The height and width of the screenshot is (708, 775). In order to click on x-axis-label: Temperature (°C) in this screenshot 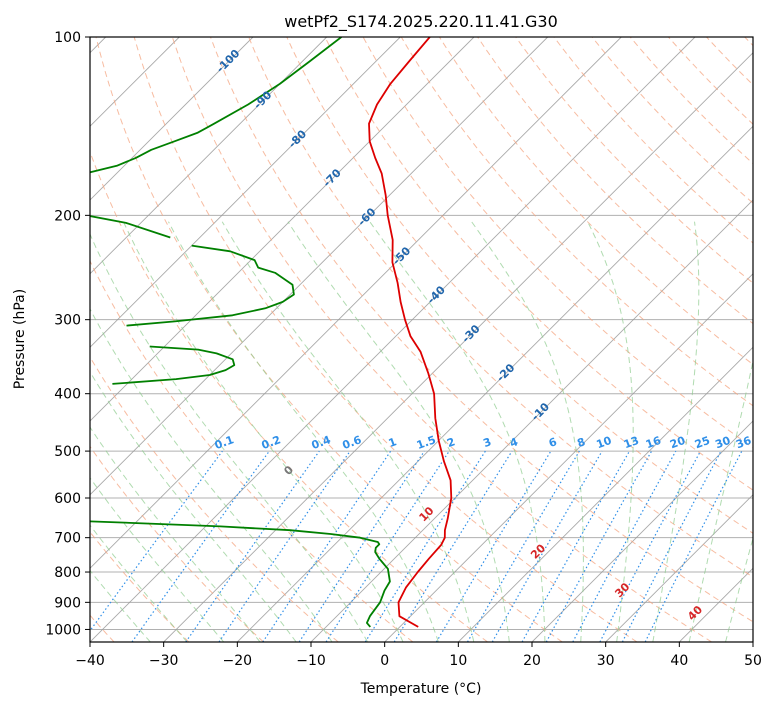, I will do `click(421, 689)`.